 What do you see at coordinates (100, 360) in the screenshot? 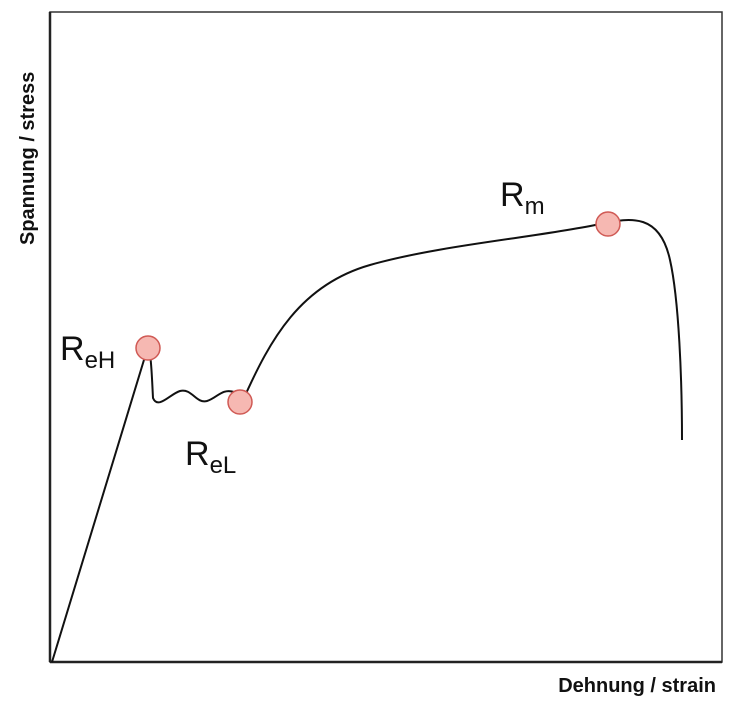
I see `label-sub: eH` at bounding box center [100, 360].